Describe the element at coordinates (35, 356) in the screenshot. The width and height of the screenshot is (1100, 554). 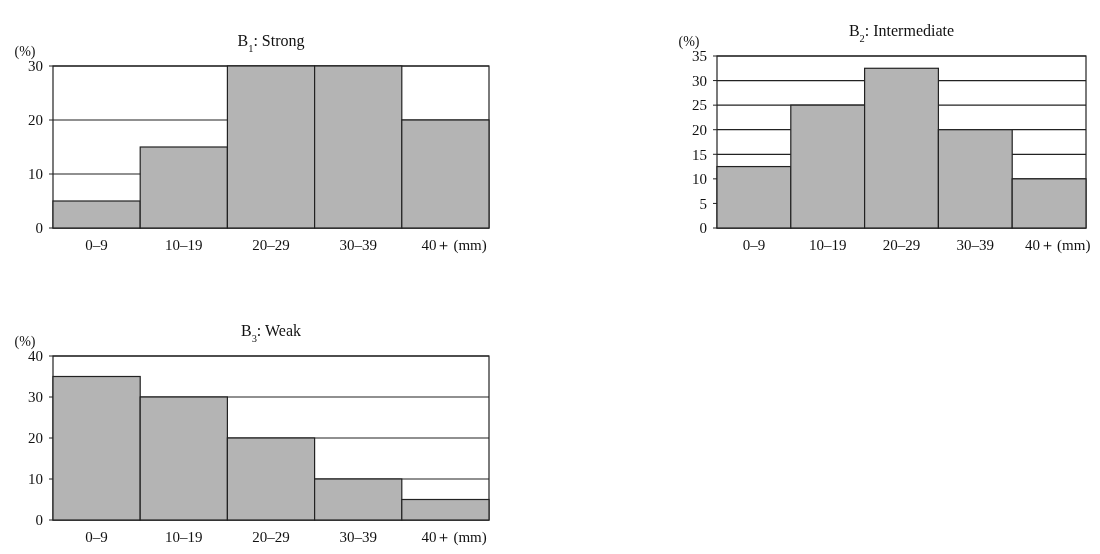
I see `y-tick-label: 40` at that location.